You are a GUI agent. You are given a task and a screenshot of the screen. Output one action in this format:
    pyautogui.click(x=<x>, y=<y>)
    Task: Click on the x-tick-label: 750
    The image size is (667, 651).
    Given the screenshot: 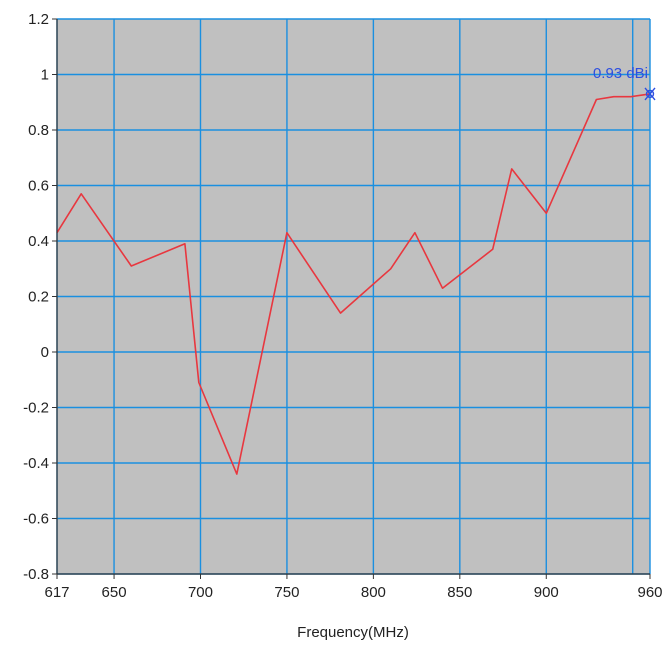 What is the action you would take?
    pyautogui.click(x=286, y=592)
    